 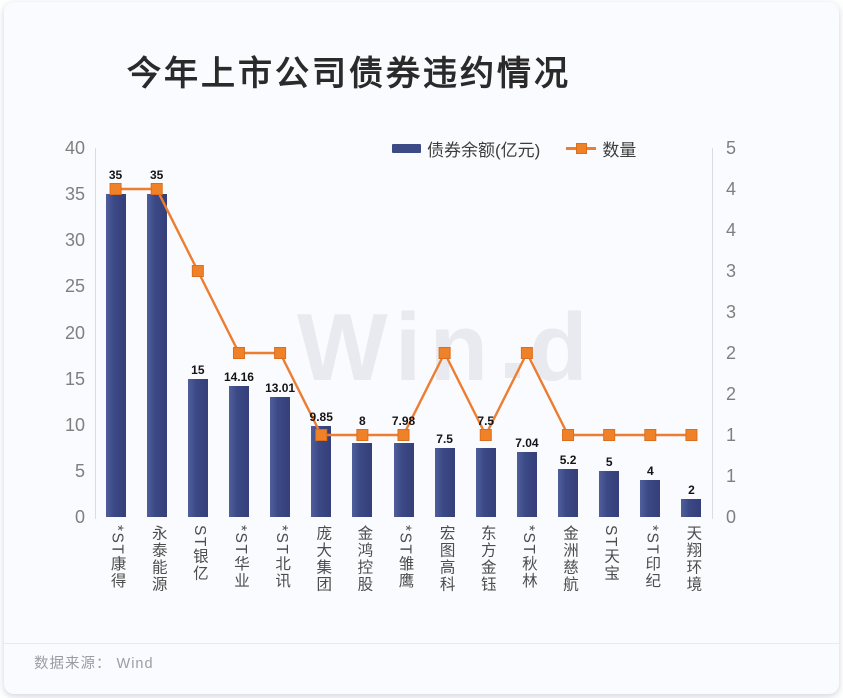 What do you see at coordinates (568, 460) in the screenshot?
I see `bar-data-label: 5.2` at bounding box center [568, 460].